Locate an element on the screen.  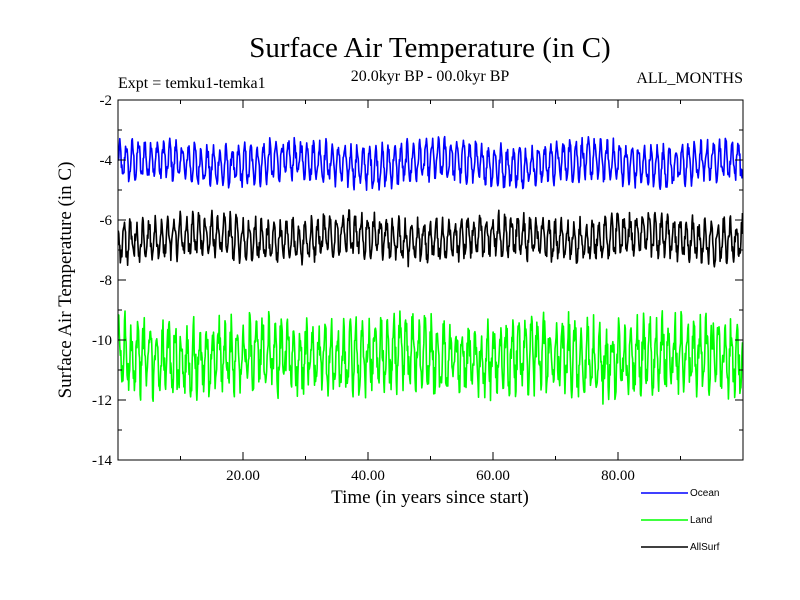
x-tick-label: 20.00 is located at coordinates (243, 476).